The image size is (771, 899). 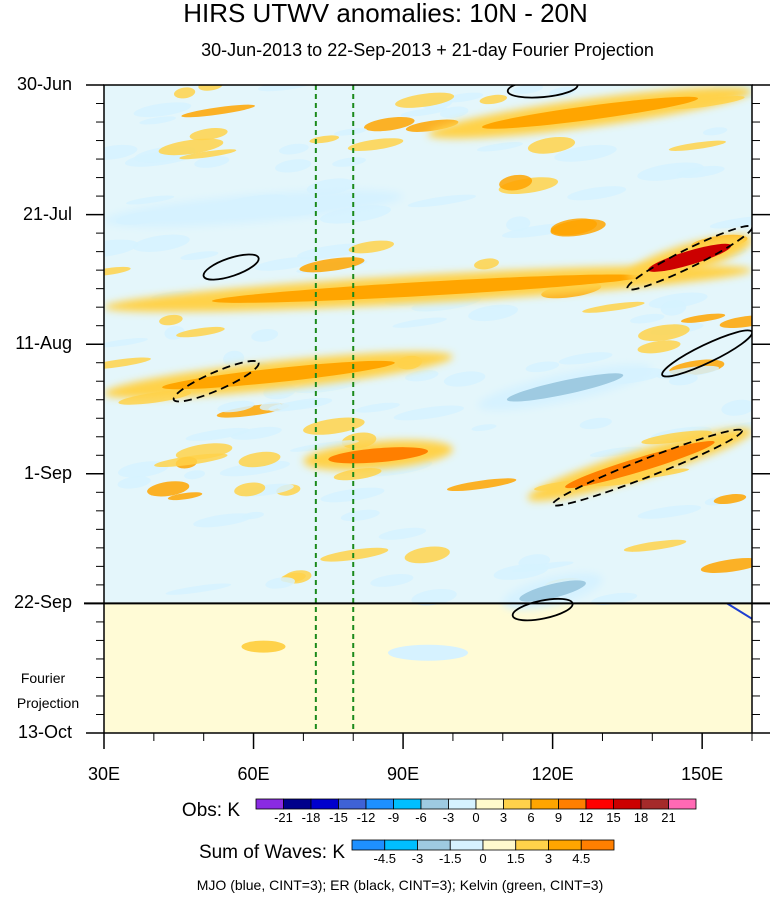 What do you see at coordinates (385, 14) in the screenshot?
I see `chart-title: HIRS UTWV anomalies: 10N - 20N` at bounding box center [385, 14].